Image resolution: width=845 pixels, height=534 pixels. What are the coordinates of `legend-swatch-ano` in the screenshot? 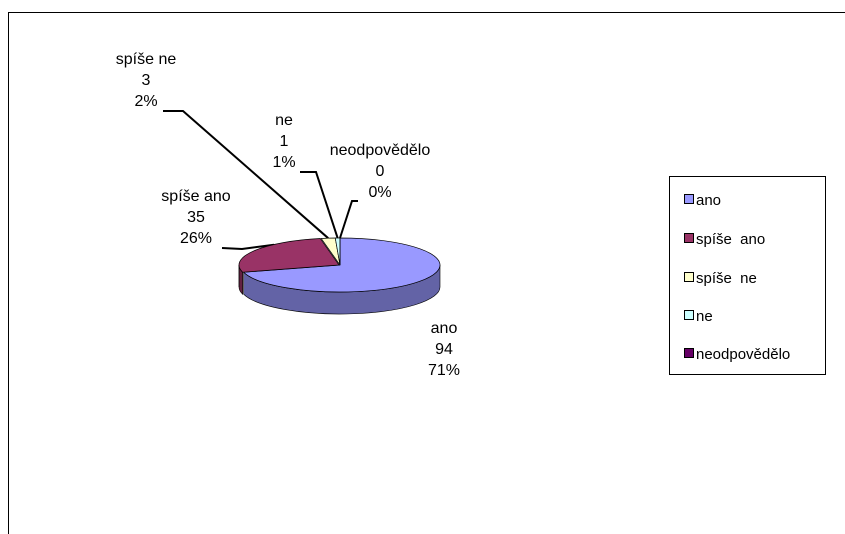 It's located at (689, 199).